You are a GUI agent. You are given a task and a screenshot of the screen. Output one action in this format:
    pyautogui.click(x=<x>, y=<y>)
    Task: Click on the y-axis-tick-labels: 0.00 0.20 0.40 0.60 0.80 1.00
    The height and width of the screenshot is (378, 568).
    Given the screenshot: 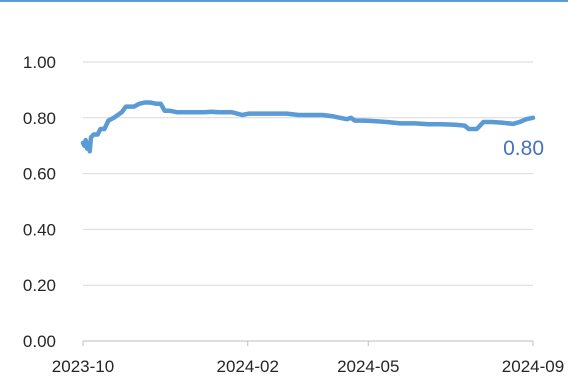 What is the action you would take?
    pyautogui.click(x=39, y=202)
    